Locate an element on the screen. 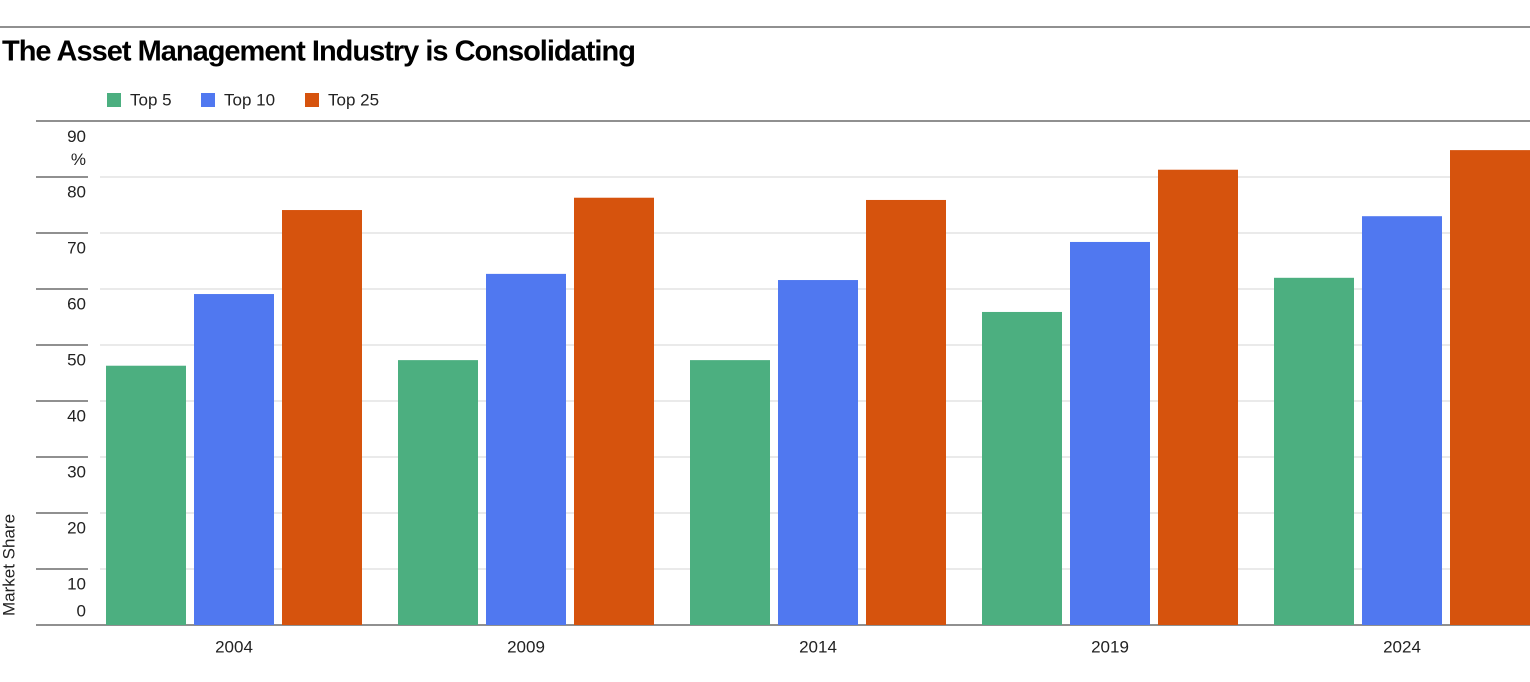 Image resolution: width=1530 pixels, height=682 pixels. y-tick-label: 0 is located at coordinates (81, 610).